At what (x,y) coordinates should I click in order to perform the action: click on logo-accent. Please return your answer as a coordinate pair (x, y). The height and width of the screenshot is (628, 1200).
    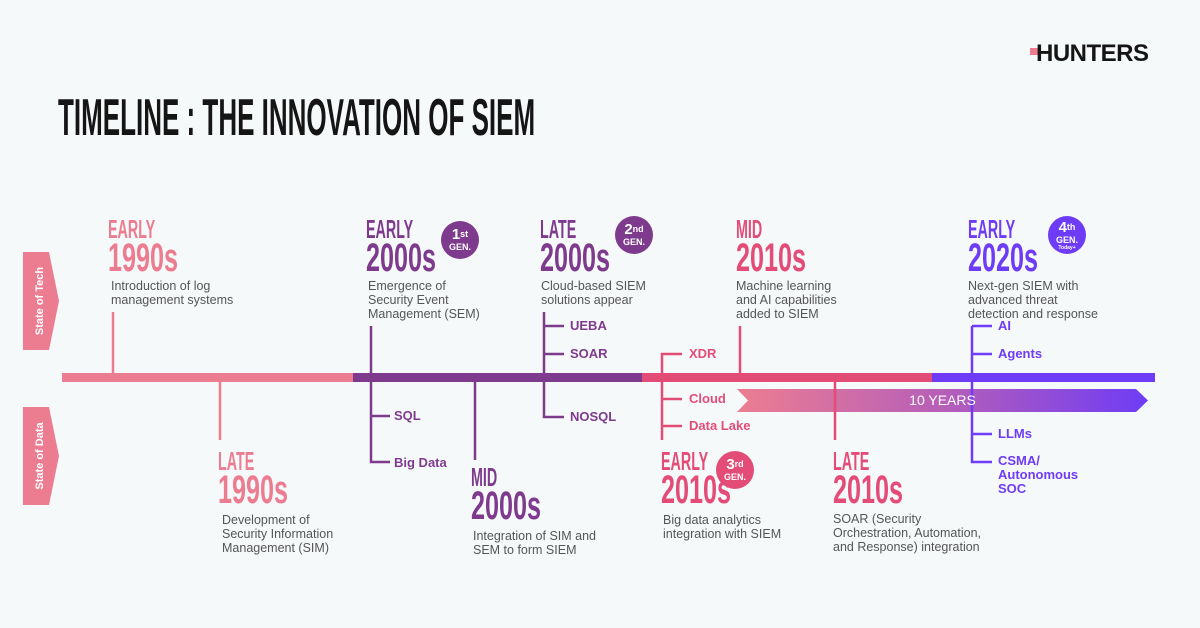
    Looking at the image, I should click on (1034, 51).